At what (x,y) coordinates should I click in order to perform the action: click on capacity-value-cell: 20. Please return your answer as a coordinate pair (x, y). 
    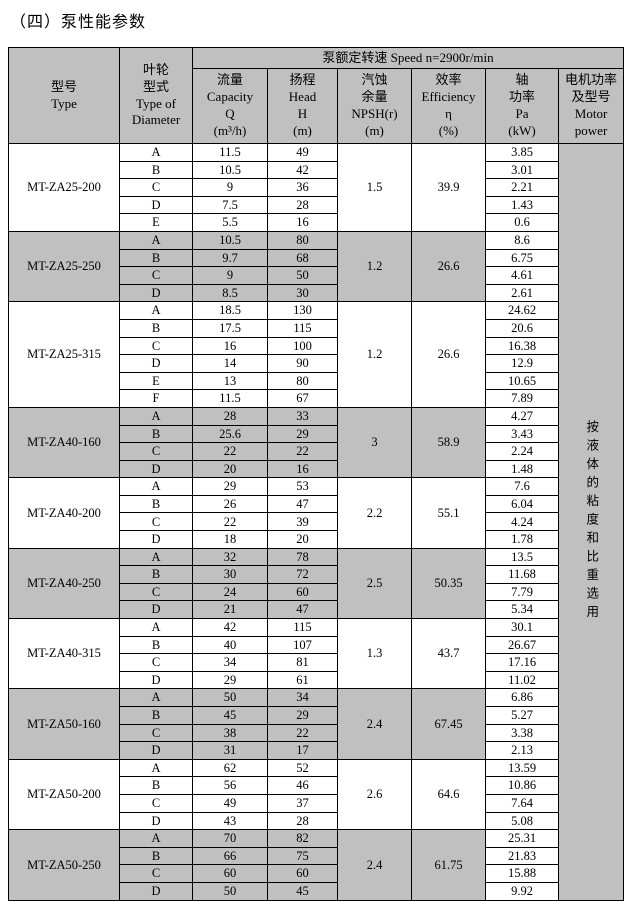
    Looking at the image, I should click on (230, 469).